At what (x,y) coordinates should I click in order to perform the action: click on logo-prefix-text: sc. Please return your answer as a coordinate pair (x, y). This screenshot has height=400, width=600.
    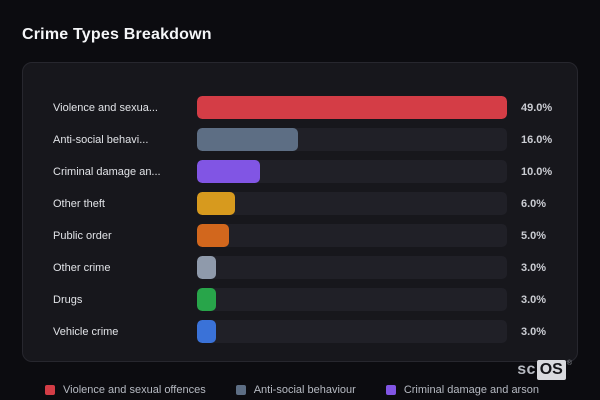
    Looking at the image, I should click on (526, 369).